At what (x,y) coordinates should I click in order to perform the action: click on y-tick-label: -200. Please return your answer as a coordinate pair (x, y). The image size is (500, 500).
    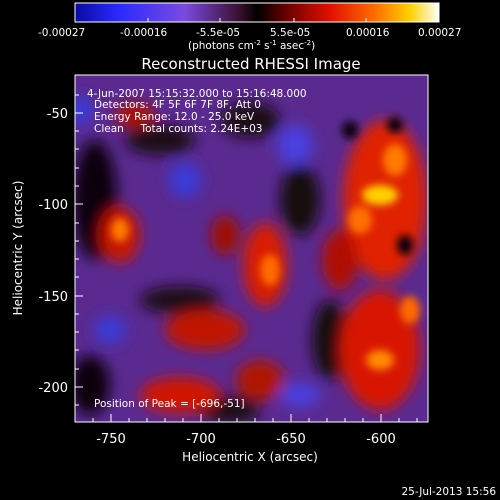
    Looking at the image, I should click on (53, 388).